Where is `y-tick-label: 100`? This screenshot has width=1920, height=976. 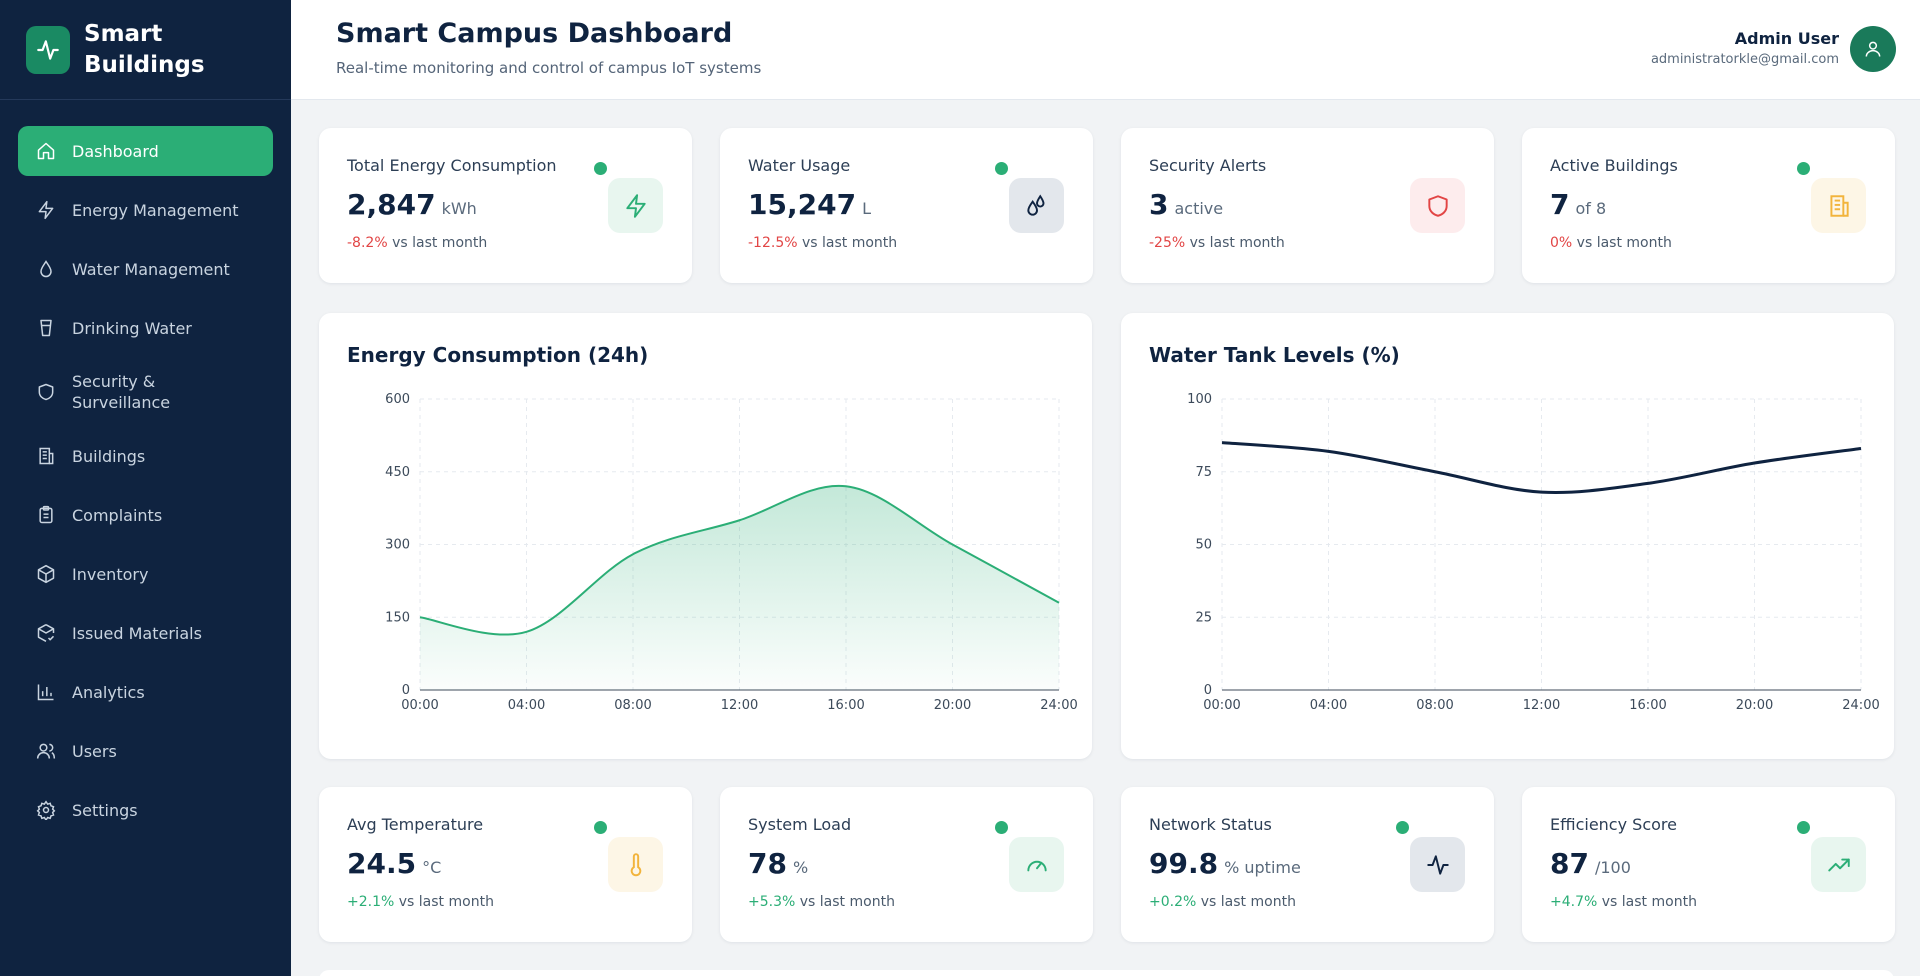
y-tick-label: 100 is located at coordinates (1199, 399).